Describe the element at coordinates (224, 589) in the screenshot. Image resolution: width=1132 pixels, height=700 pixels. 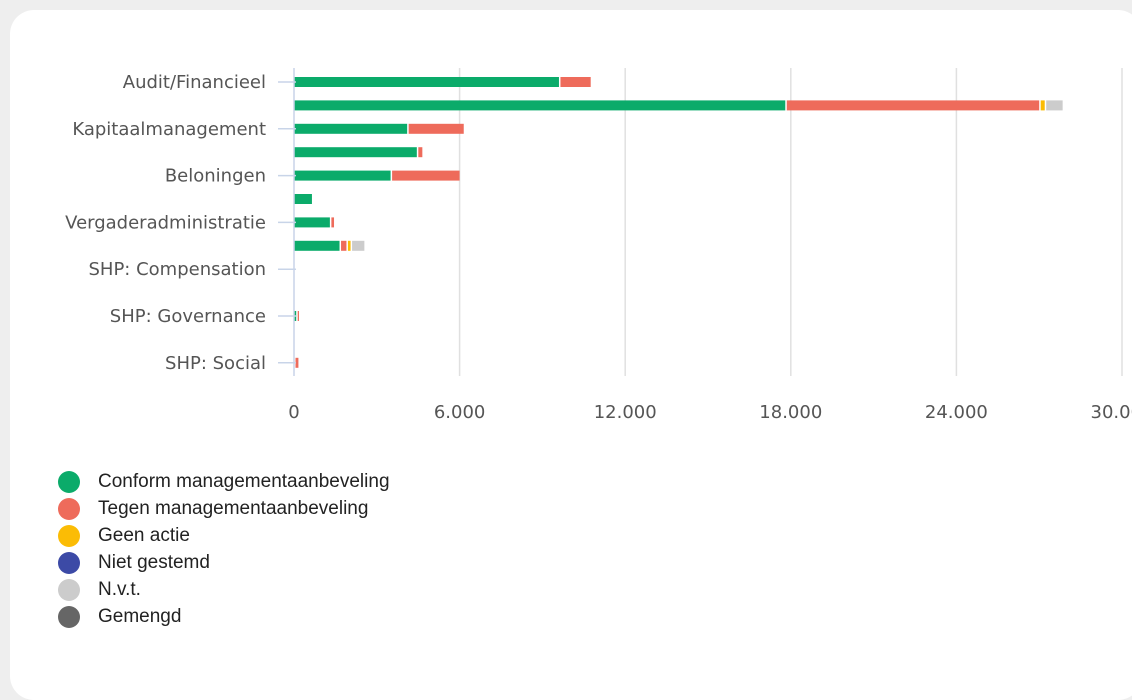
I see `legend-item: N.v.t.` at that location.